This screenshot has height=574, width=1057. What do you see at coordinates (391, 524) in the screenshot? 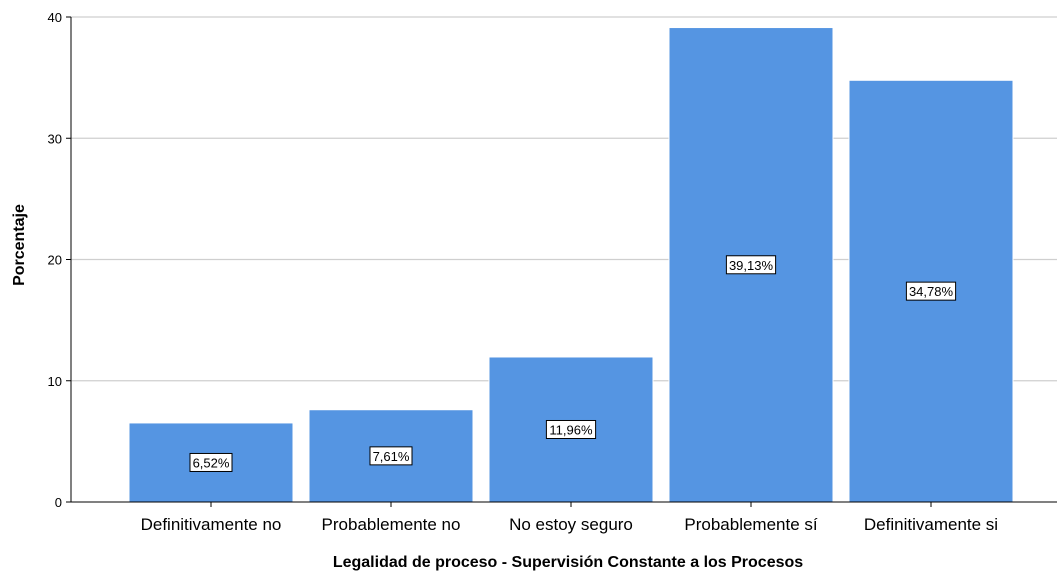
I see `x-tick-label: Probablemente no` at bounding box center [391, 524].